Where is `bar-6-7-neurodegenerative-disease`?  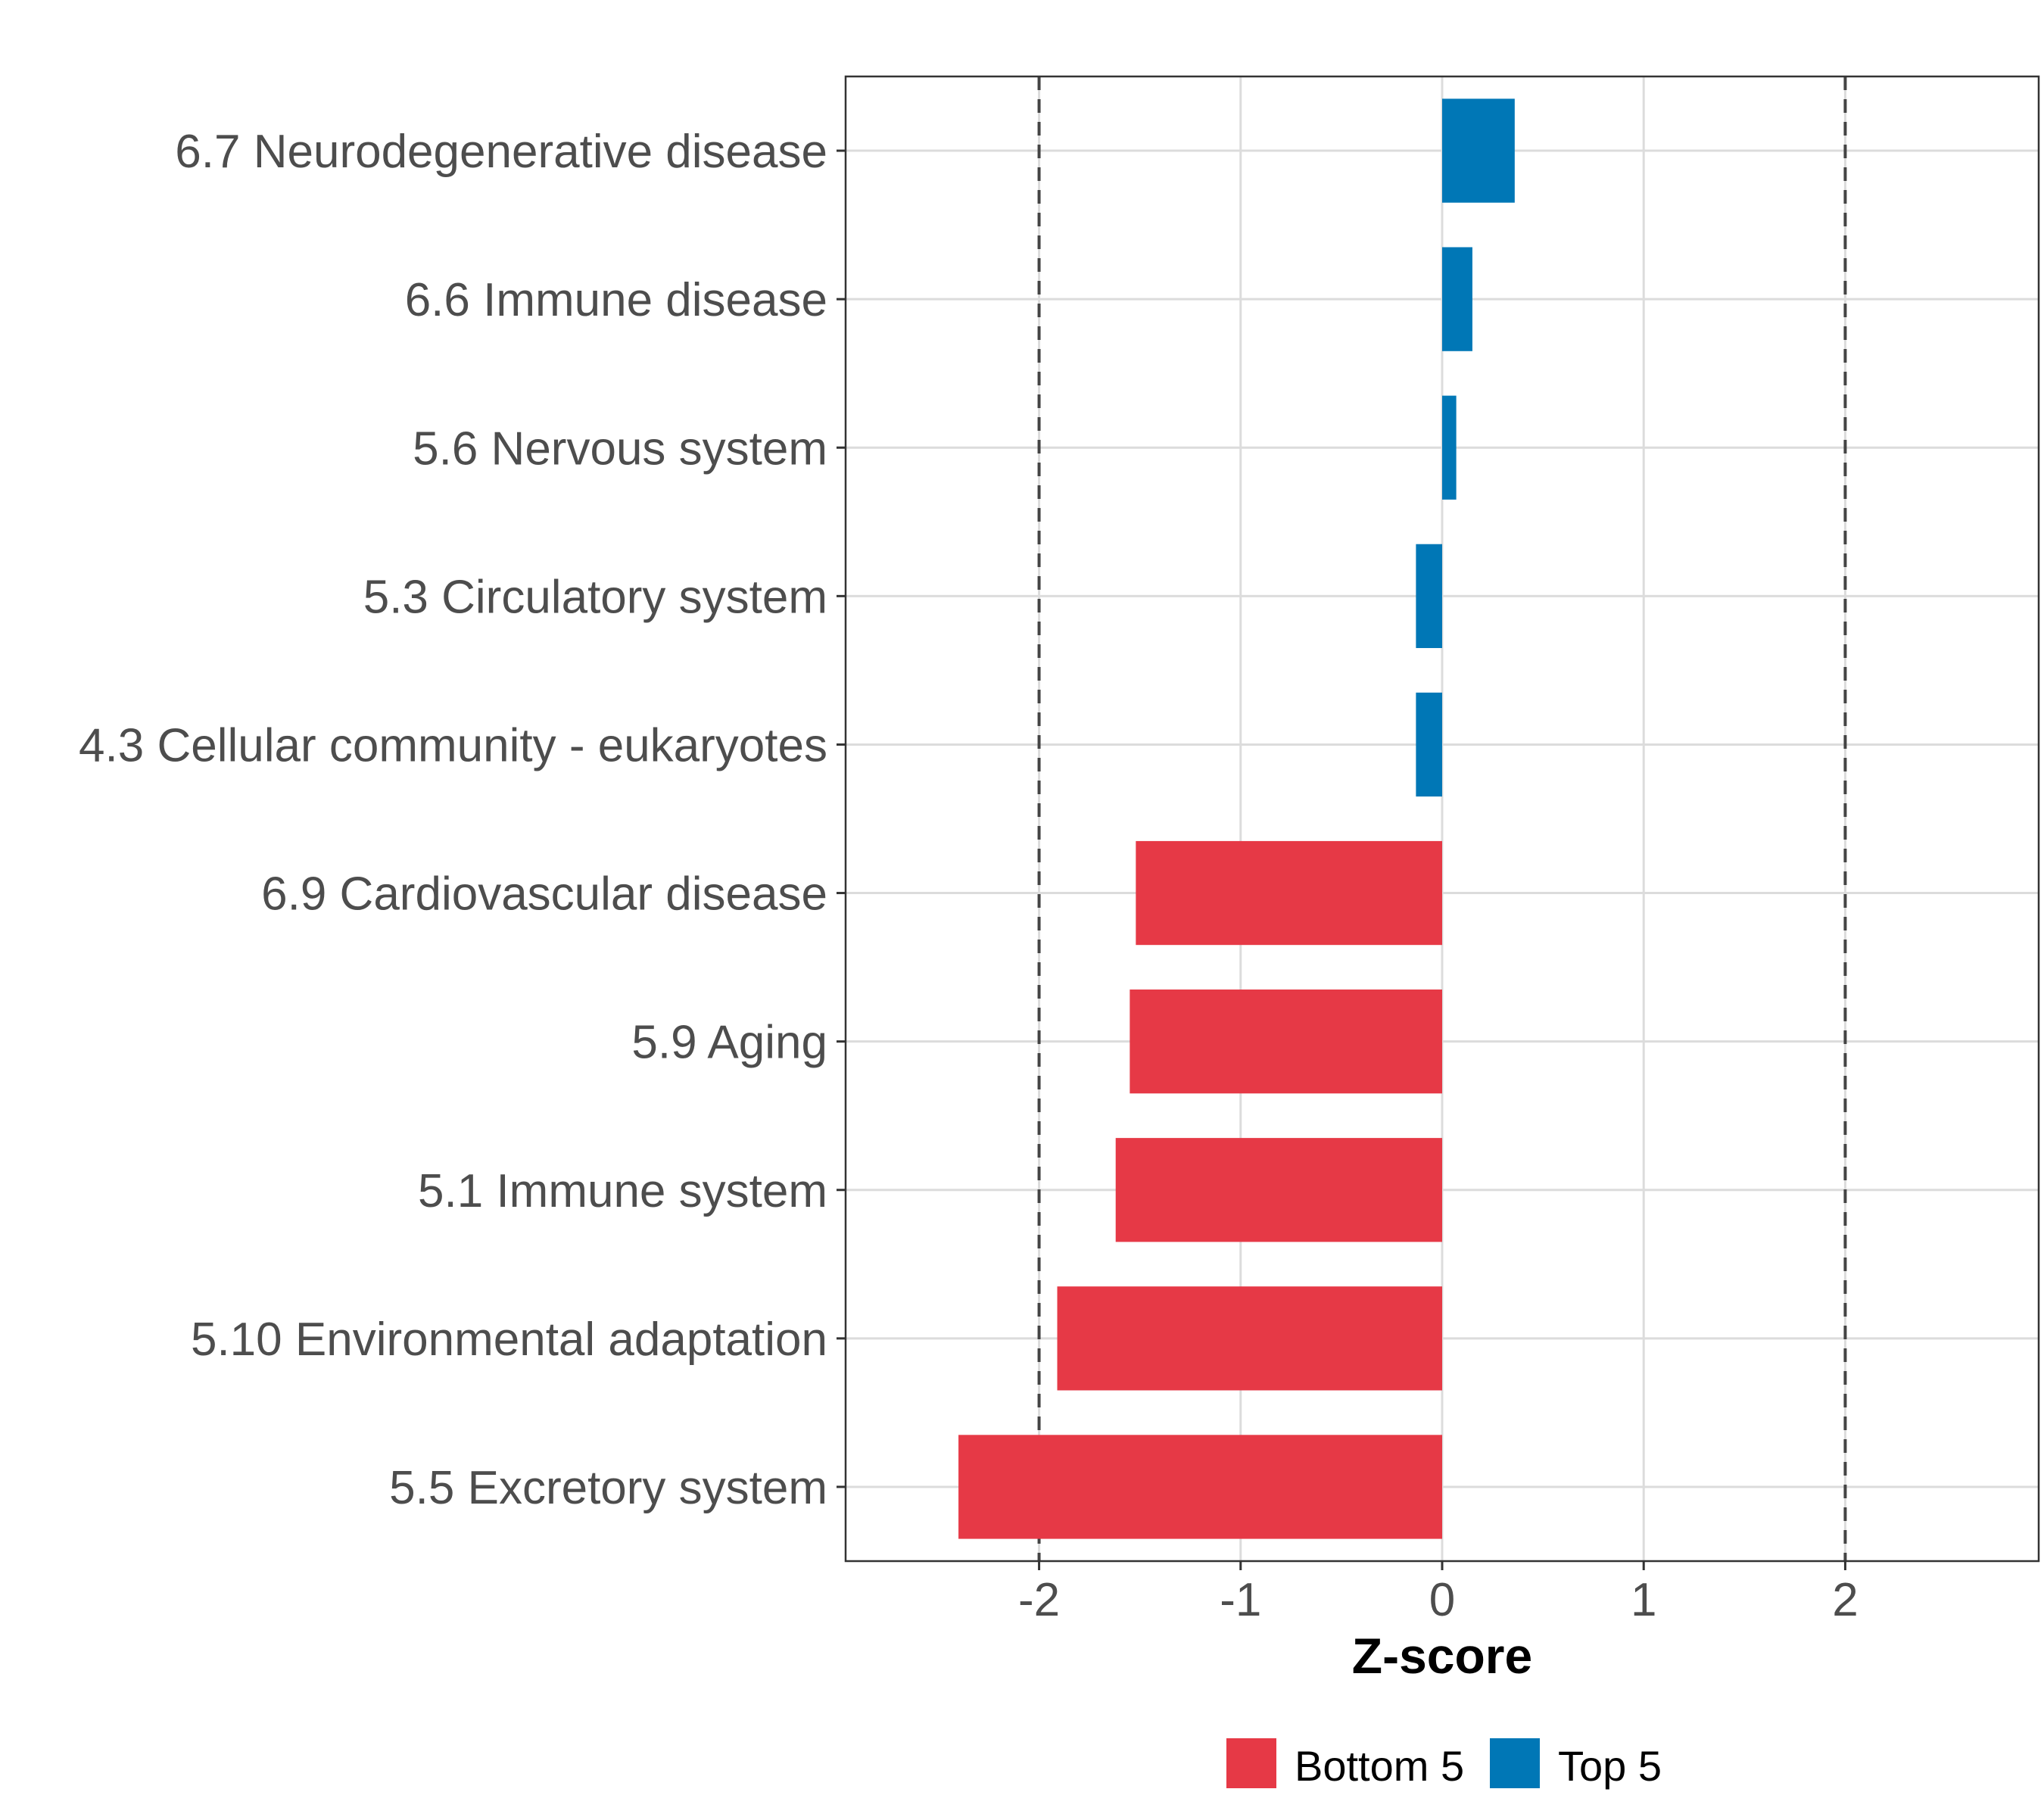
bar-6-7-neurodegenerative-disease is located at coordinates (1478, 150).